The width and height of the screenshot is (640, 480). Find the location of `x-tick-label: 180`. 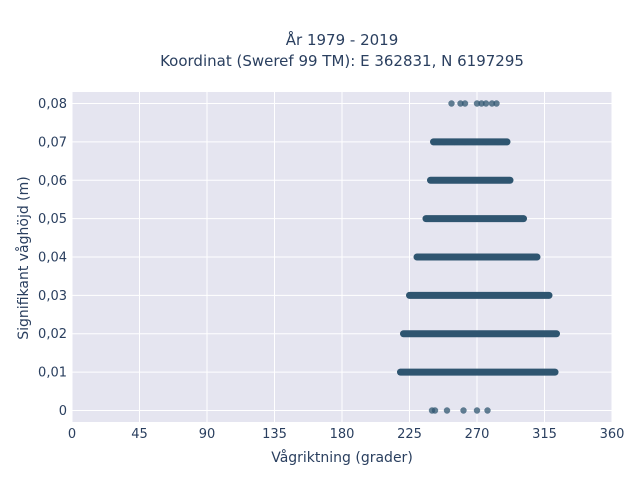

x-tick-label: 180 is located at coordinates (342, 434).